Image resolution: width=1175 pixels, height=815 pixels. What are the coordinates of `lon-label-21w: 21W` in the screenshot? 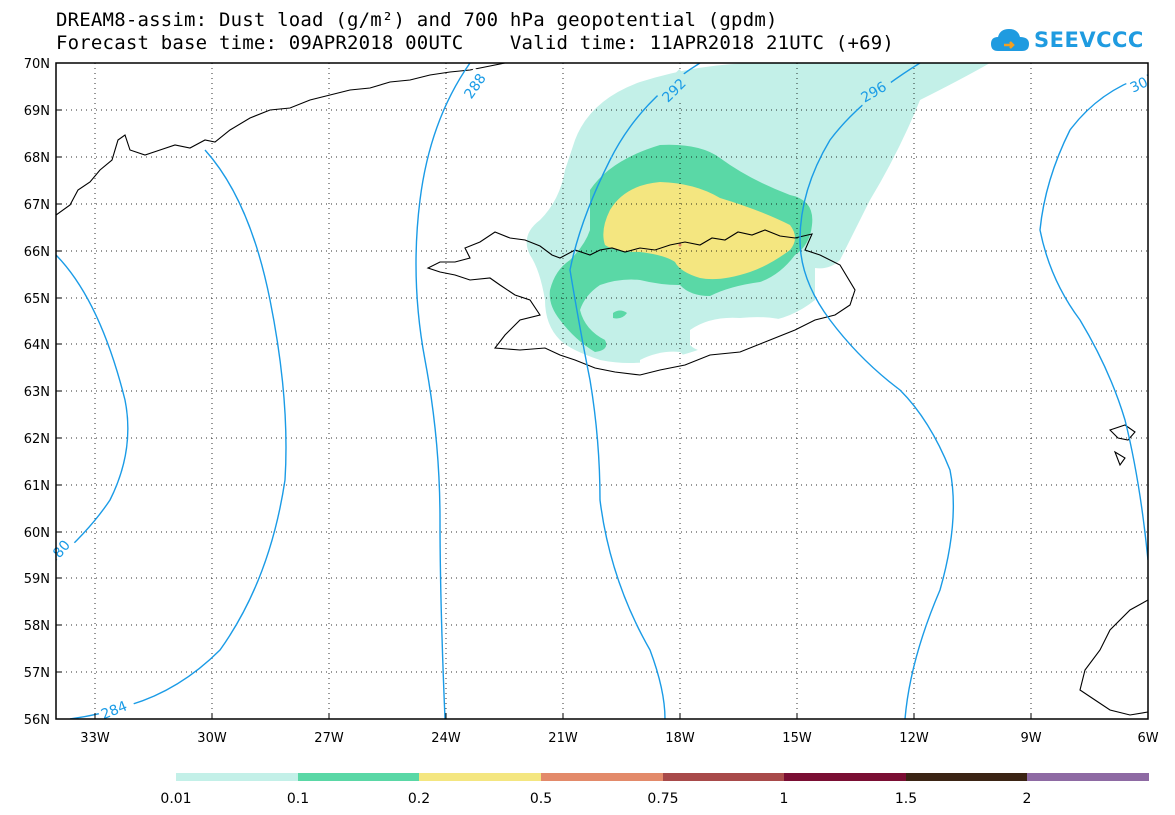 It's located at (563, 738).